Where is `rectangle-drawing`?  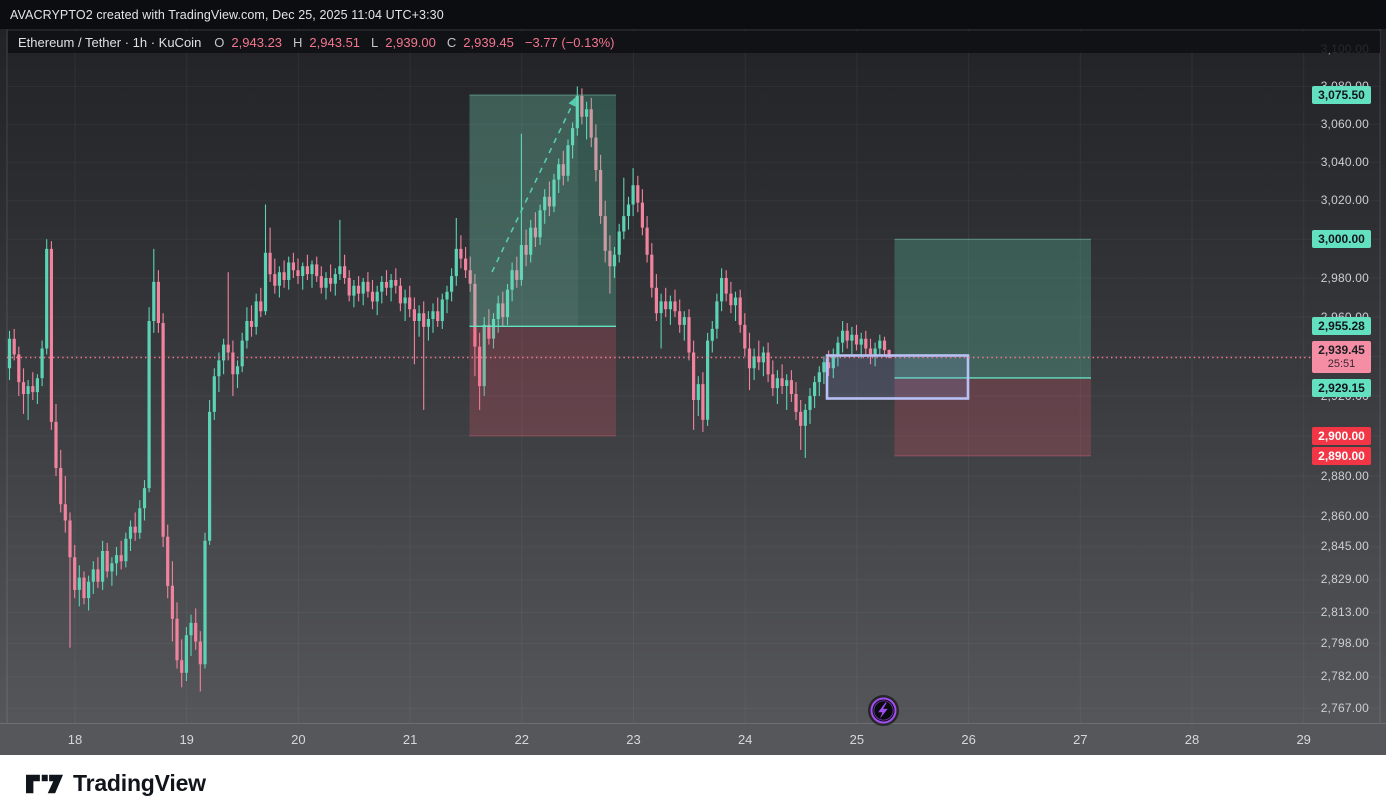 rectangle-drawing is located at coordinates (897, 377).